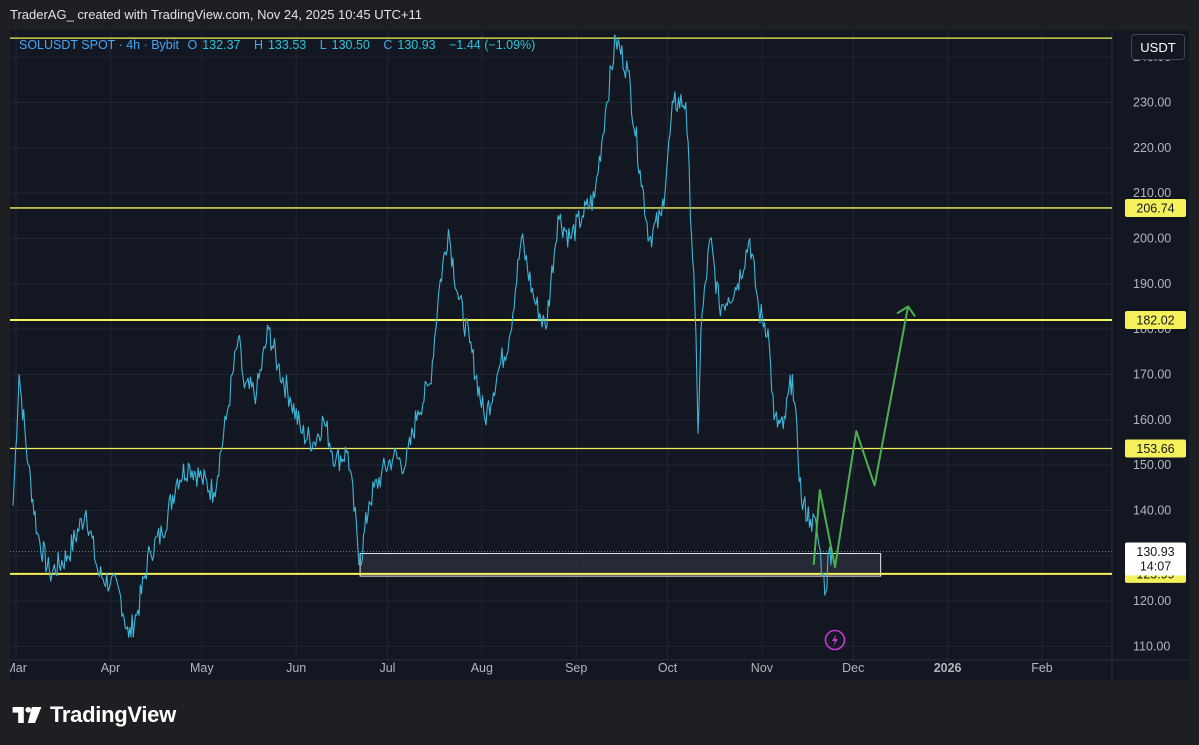  I want to click on last-price-value: 130.93, so click(1155, 552).